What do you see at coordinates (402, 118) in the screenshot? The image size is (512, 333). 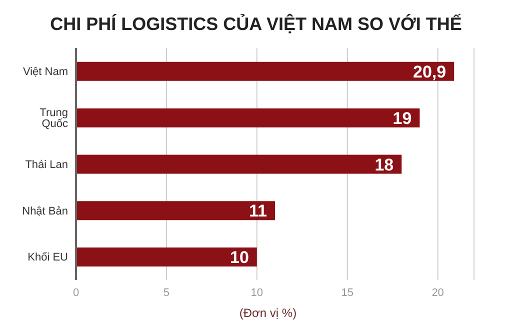 I see `data-label: 19` at bounding box center [402, 118].